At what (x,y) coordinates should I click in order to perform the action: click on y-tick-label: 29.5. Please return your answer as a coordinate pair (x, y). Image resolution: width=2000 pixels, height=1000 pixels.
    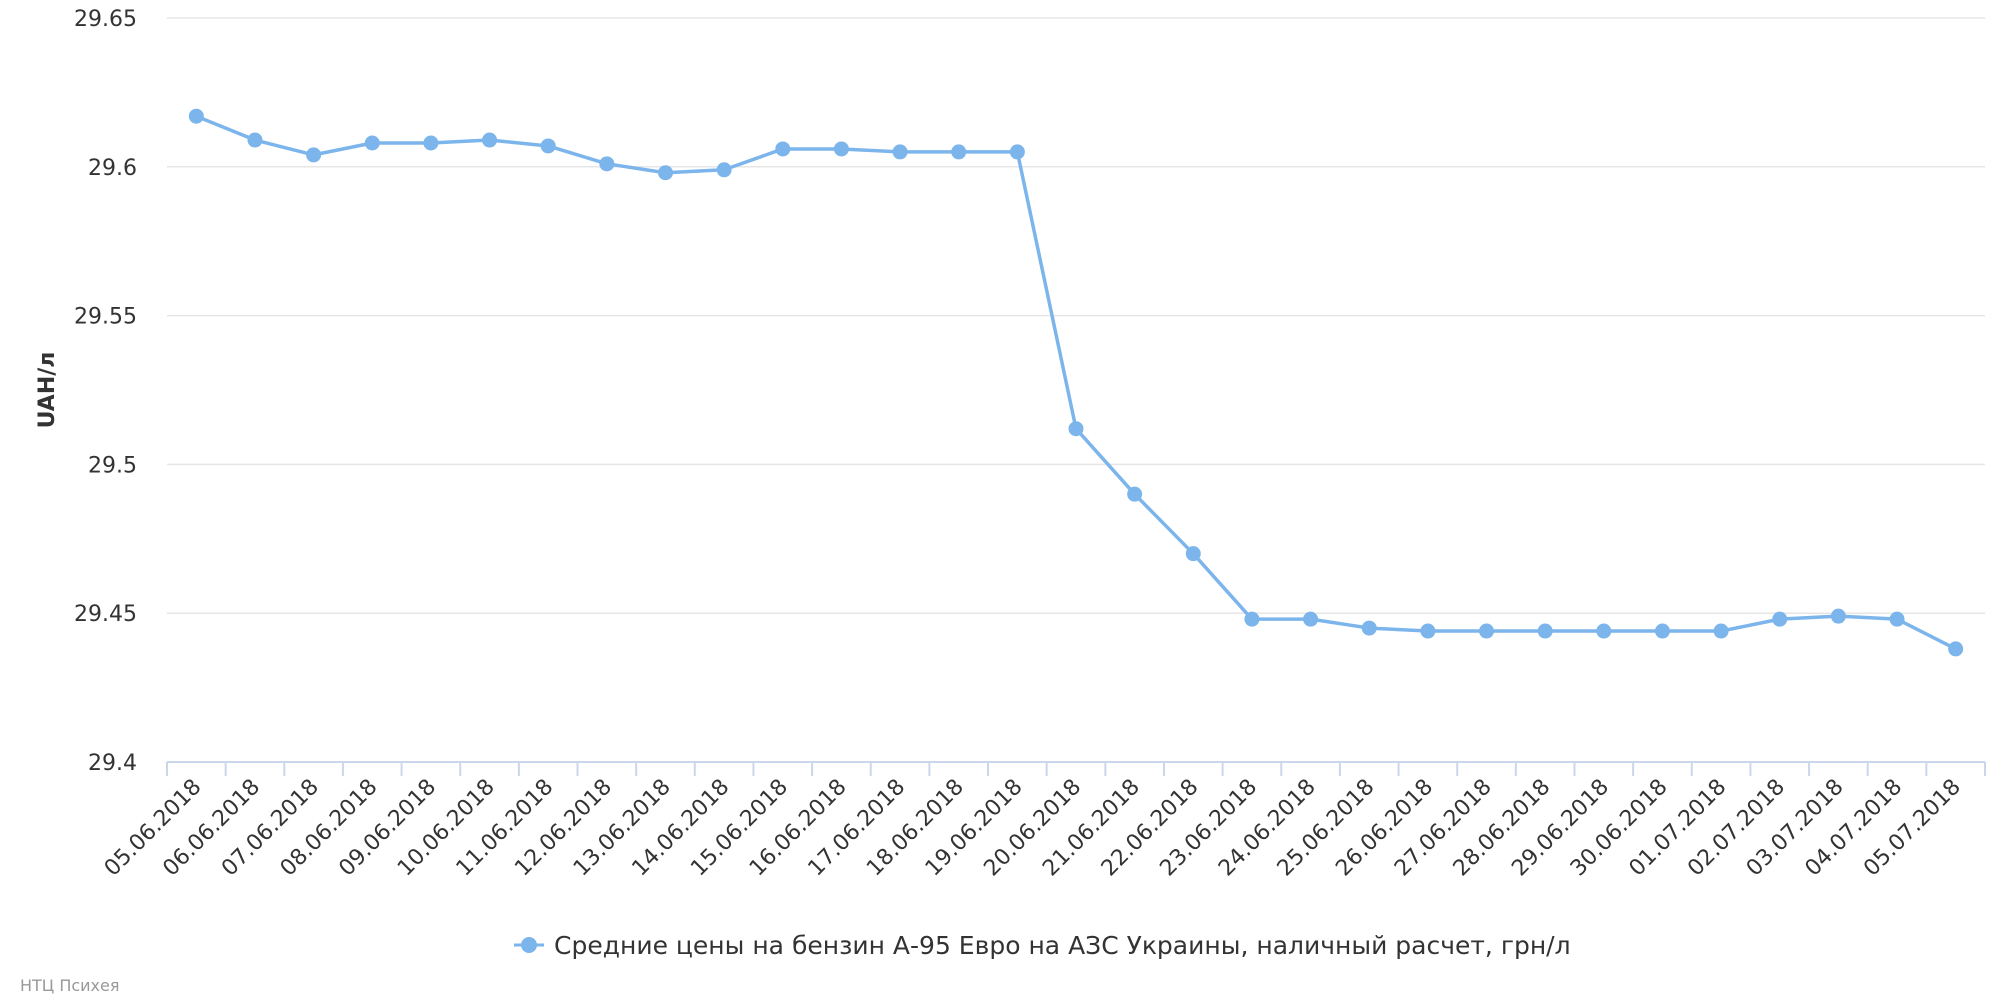
    Looking at the image, I should click on (112, 465).